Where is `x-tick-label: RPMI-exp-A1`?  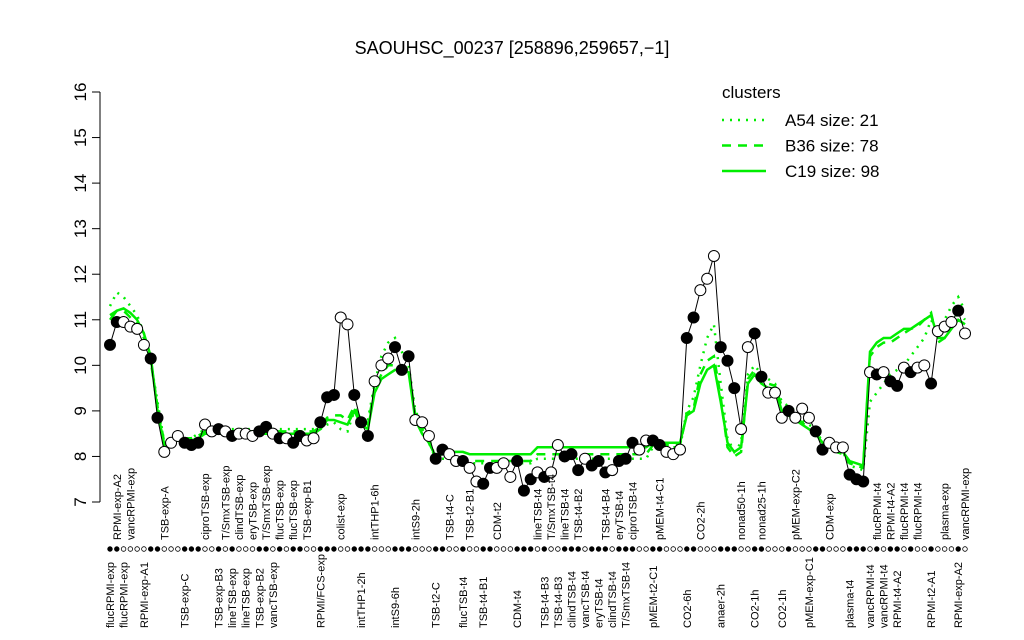 x-tick-label: RPMI-exp-A1 is located at coordinates (145, 595).